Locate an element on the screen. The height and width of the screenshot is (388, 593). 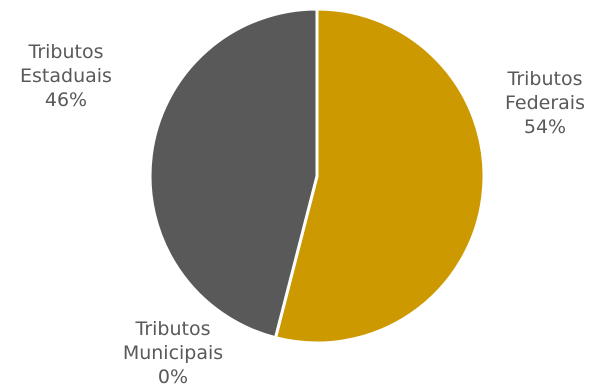
pie-label-line: 46% is located at coordinates (66, 100).